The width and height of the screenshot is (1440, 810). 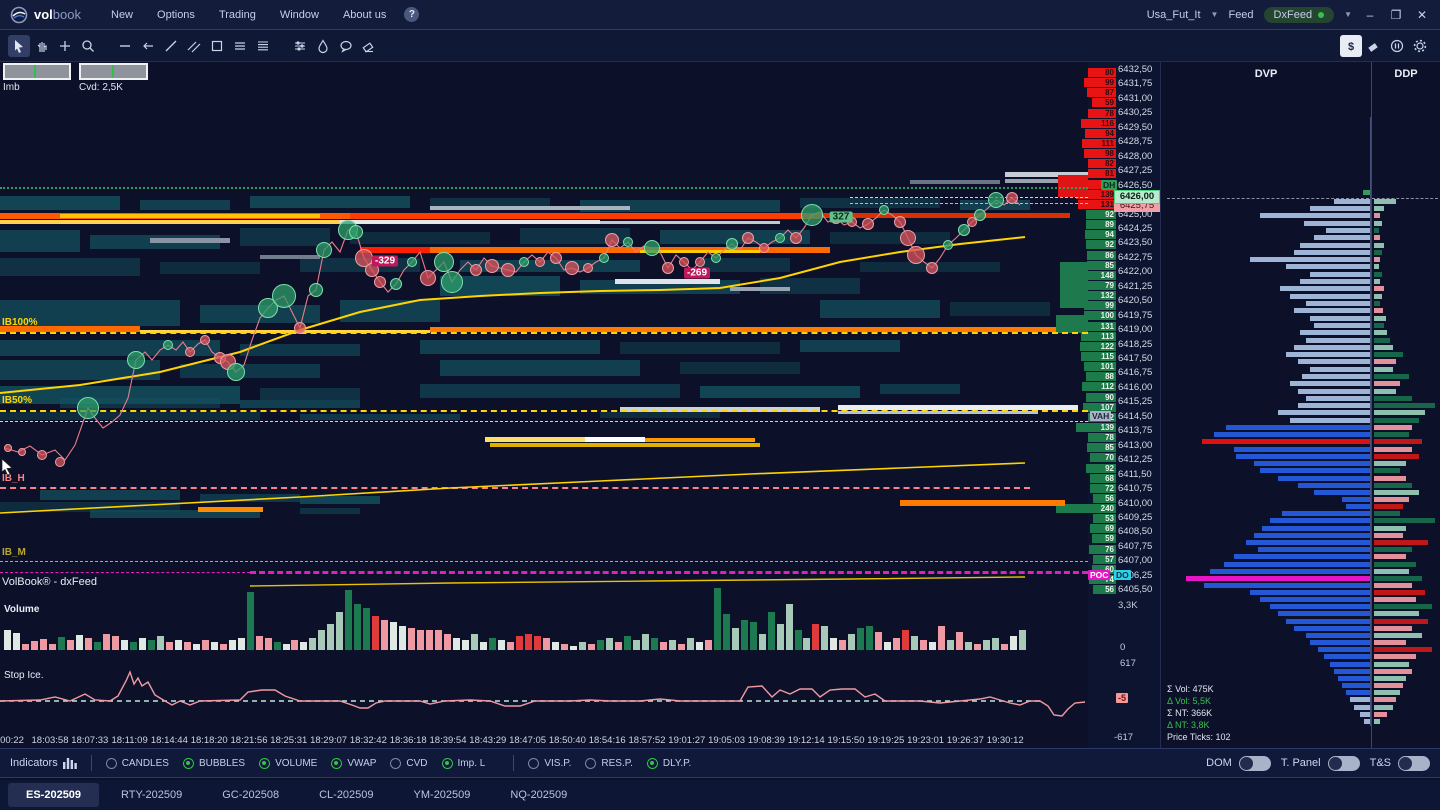 I want to click on ddp-panel: DDP, so click(x=1405, y=405).